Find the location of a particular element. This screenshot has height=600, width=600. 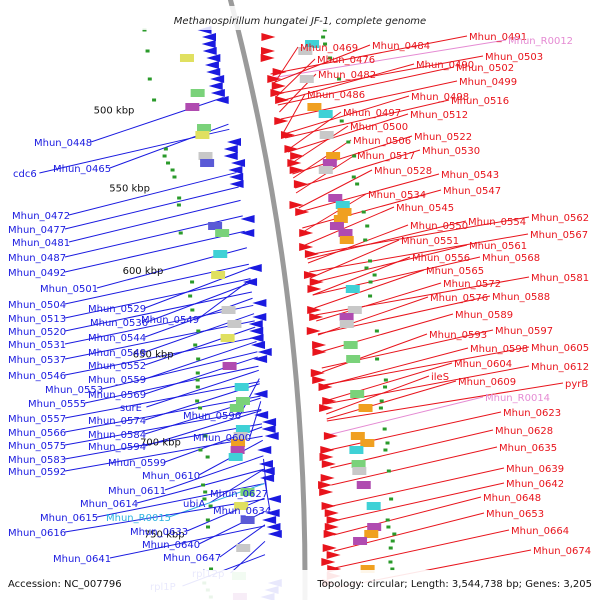

left-gene-label: Mhun_0465 is located at coordinates (82, 169).